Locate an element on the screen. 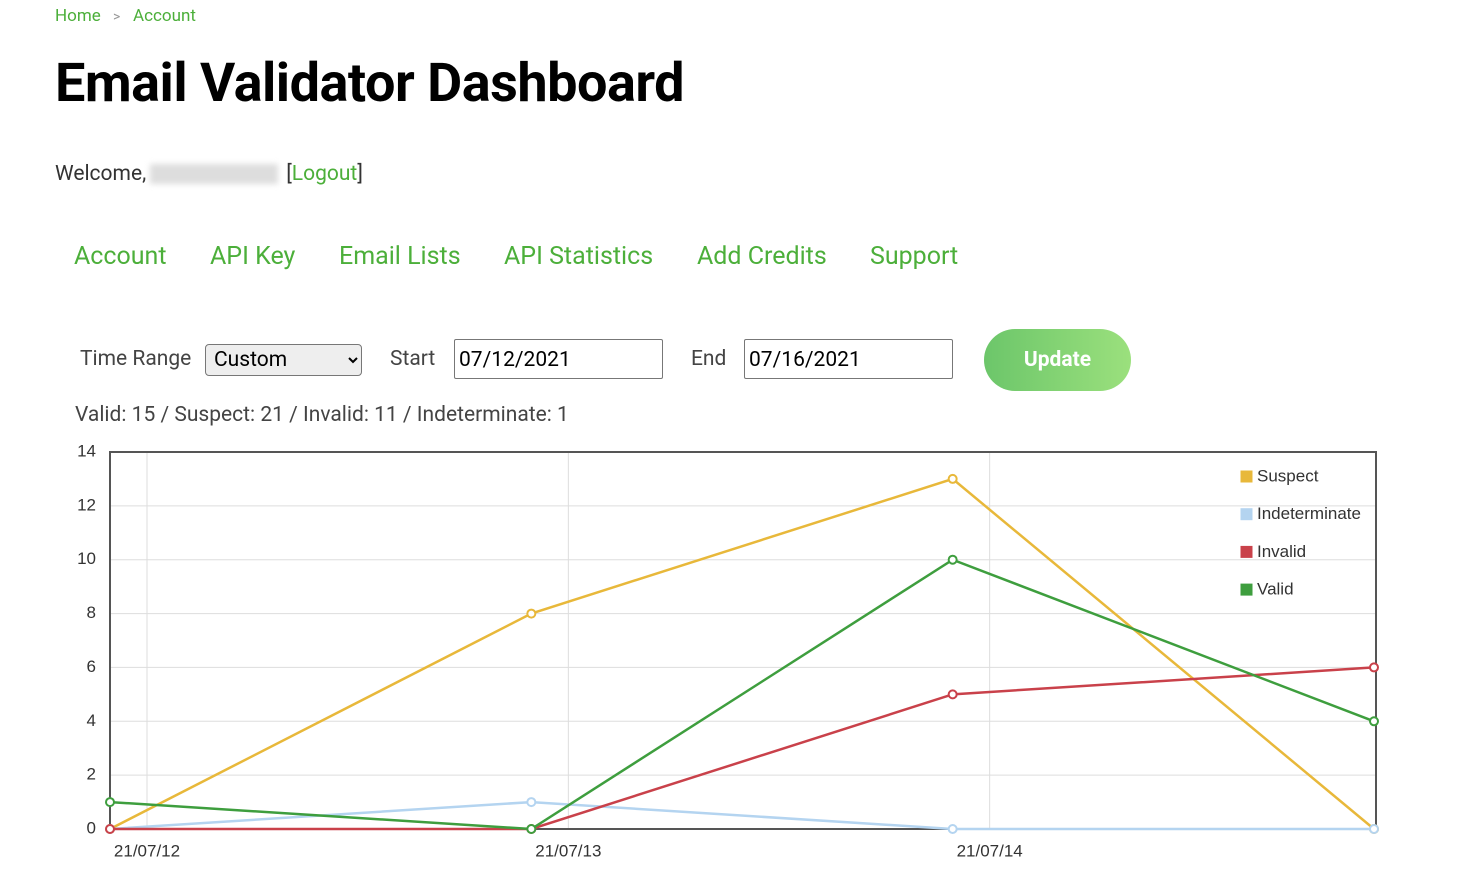 Image resolution: width=1468 pixels, height=883 pixels. y-tick-label: 0 is located at coordinates (91, 827).